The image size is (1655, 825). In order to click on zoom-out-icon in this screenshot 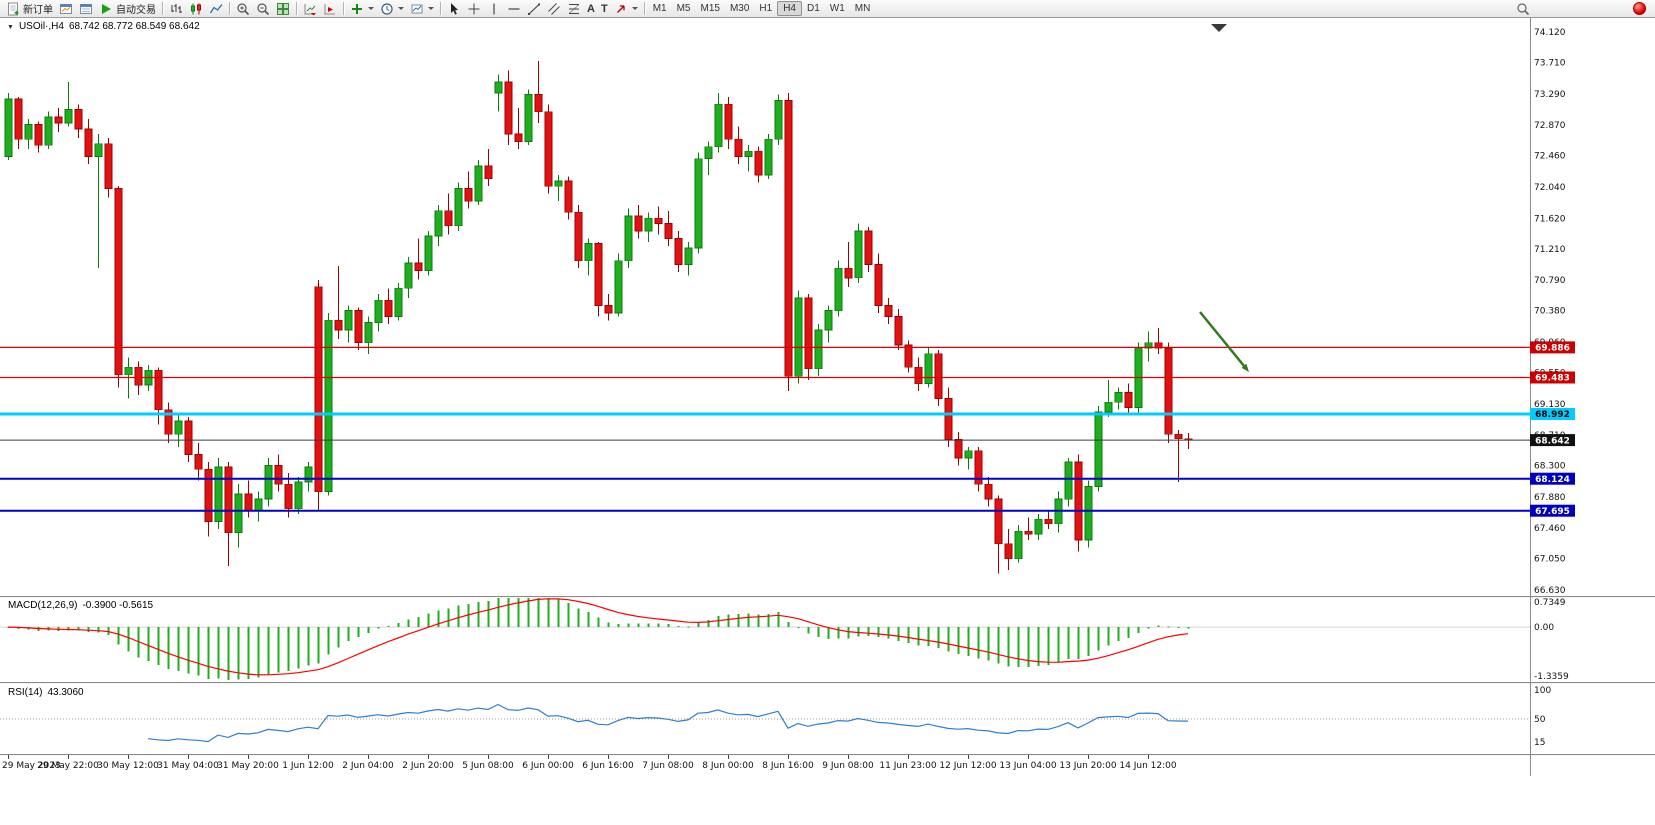, I will do `click(263, 8)`.